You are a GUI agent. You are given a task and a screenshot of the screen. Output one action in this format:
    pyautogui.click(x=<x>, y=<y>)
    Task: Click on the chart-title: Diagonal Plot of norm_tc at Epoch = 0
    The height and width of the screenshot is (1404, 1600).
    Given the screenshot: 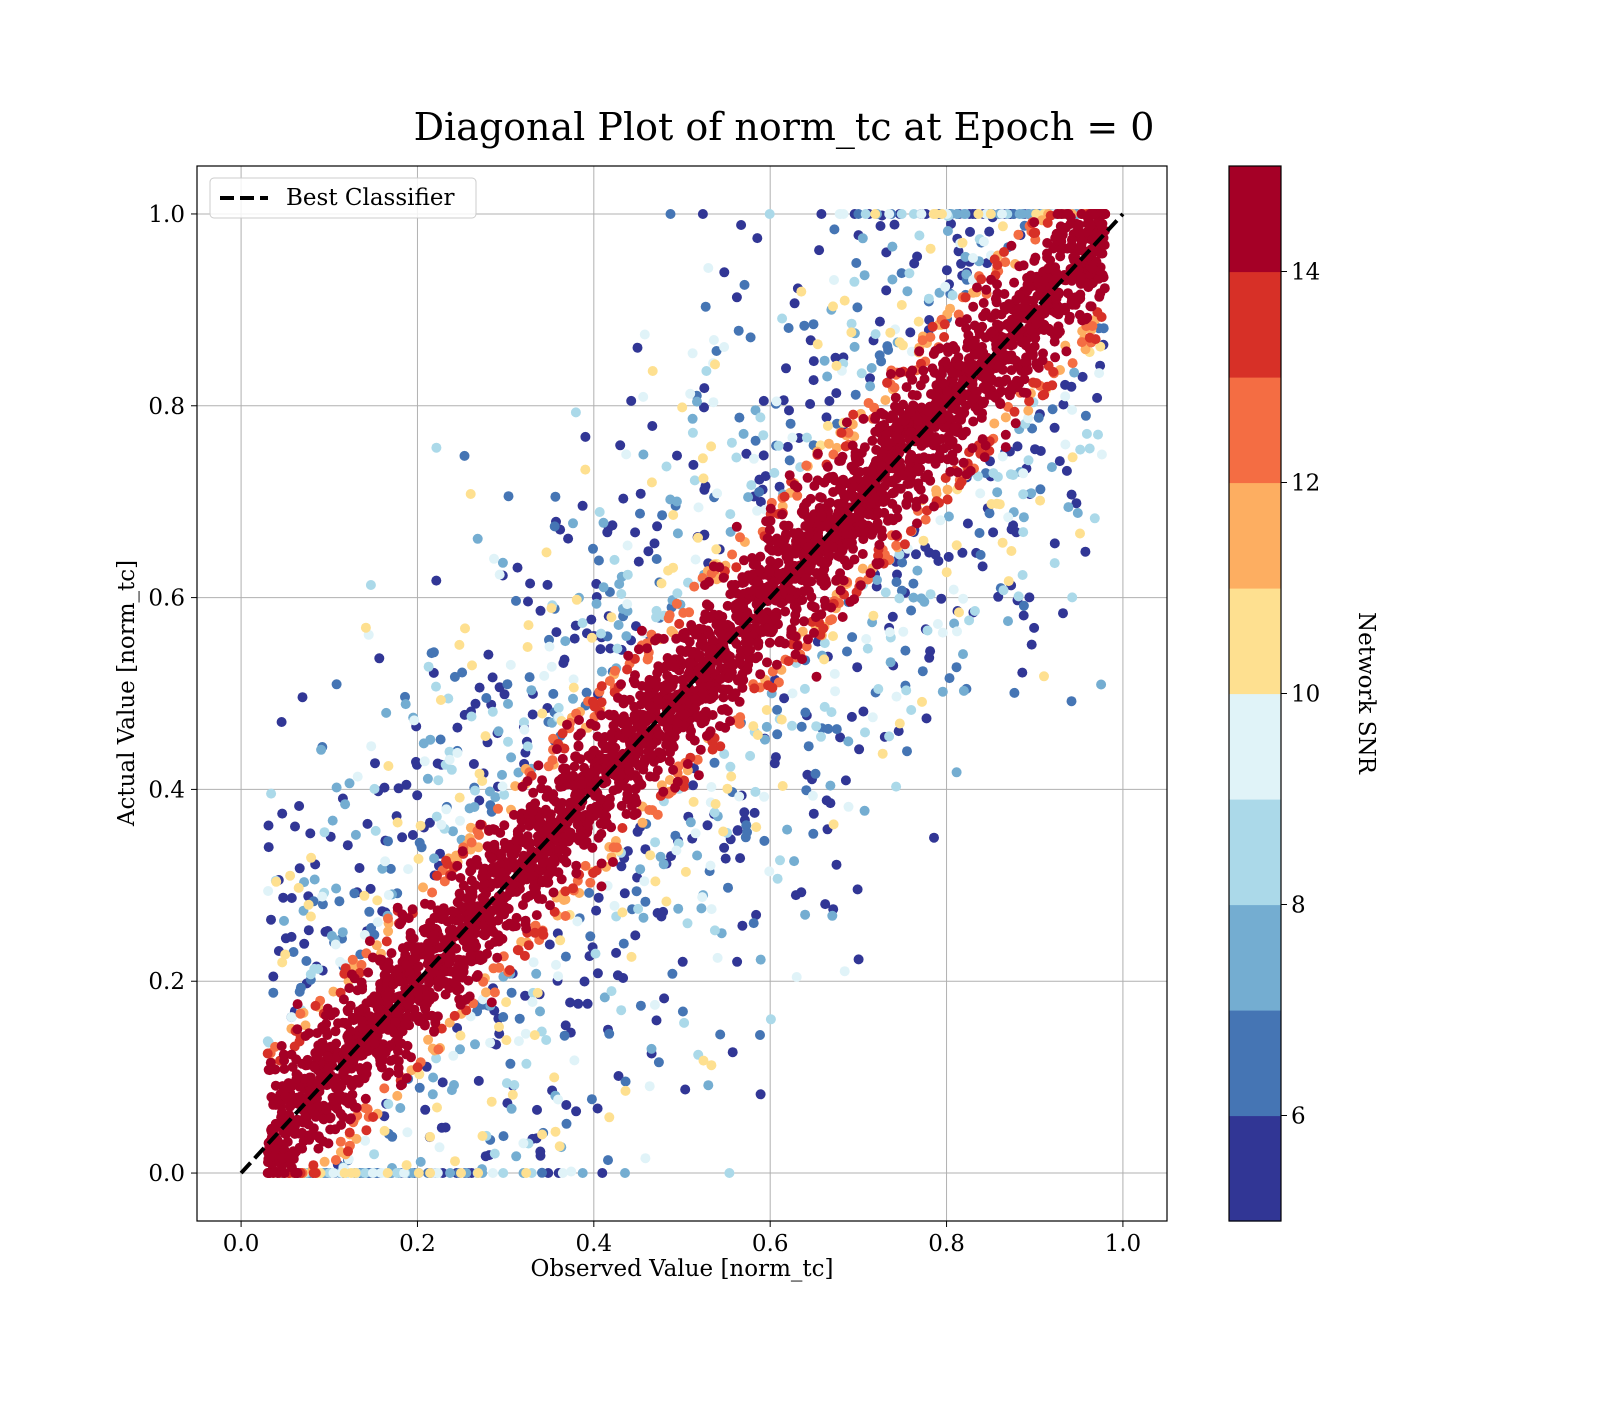 What is the action you would take?
    pyautogui.click(x=784, y=127)
    